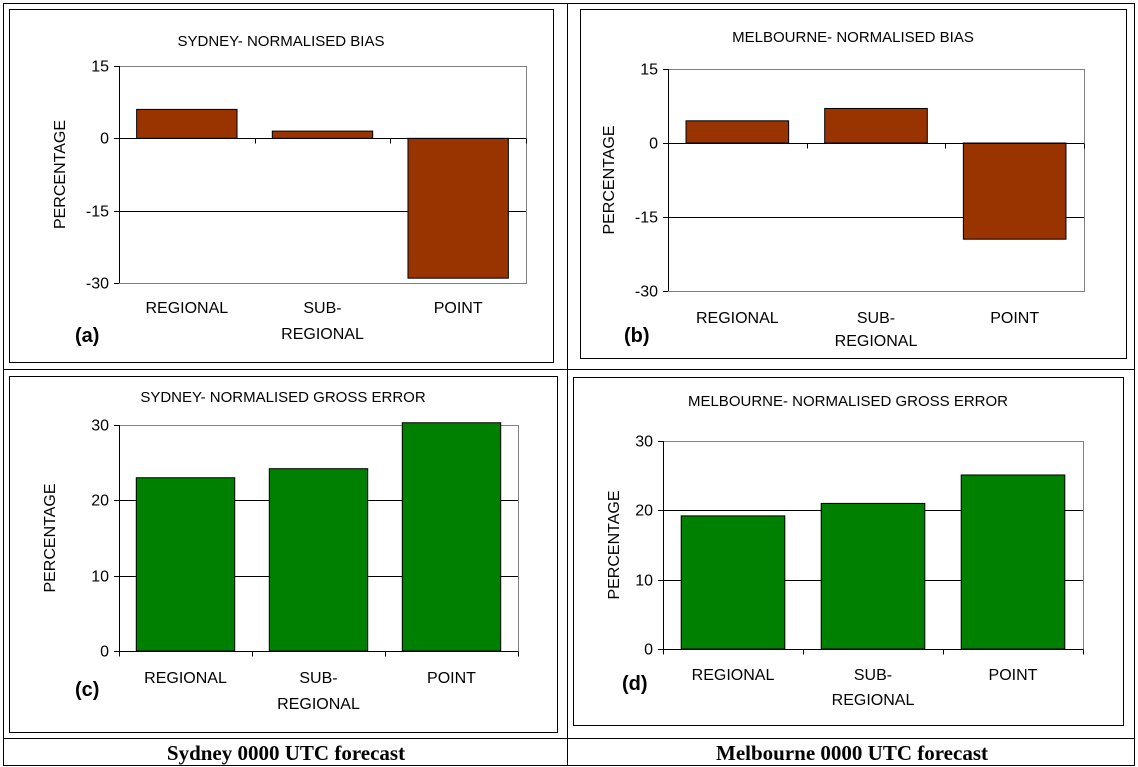 Image resolution: width=1138 pixels, height=767 pixels. I want to click on chart-title: SYDNEY- NORMALISED GROSS ERROR, so click(283, 397).